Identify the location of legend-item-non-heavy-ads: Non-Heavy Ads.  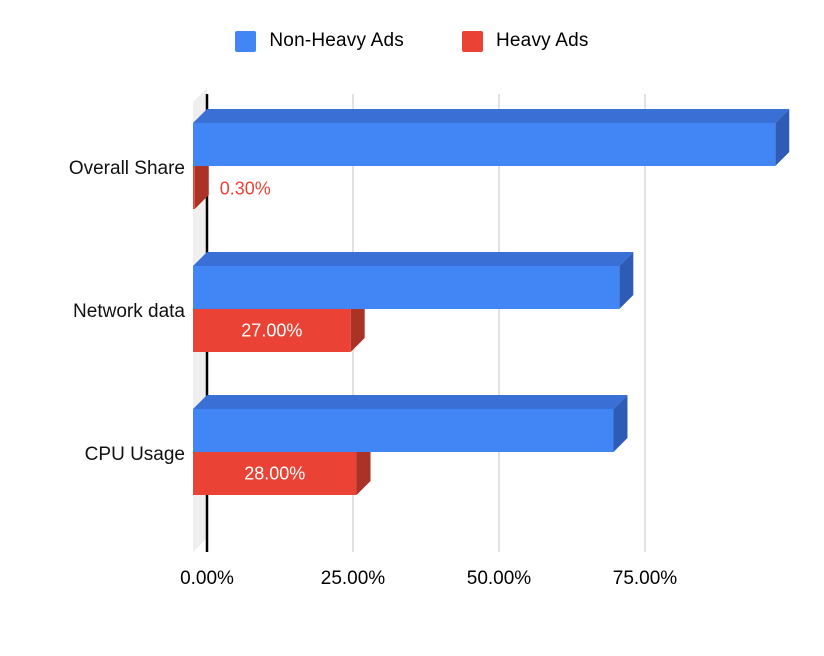
(319, 41).